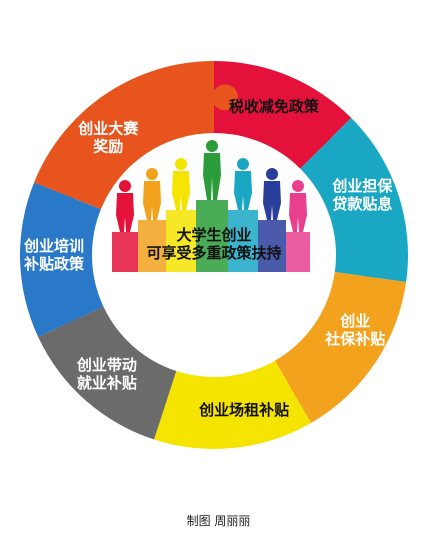 The height and width of the screenshot is (541, 437). What do you see at coordinates (108, 147) in the screenshot?
I see `segment-label-contest-line2: 奖励` at bounding box center [108, 147].